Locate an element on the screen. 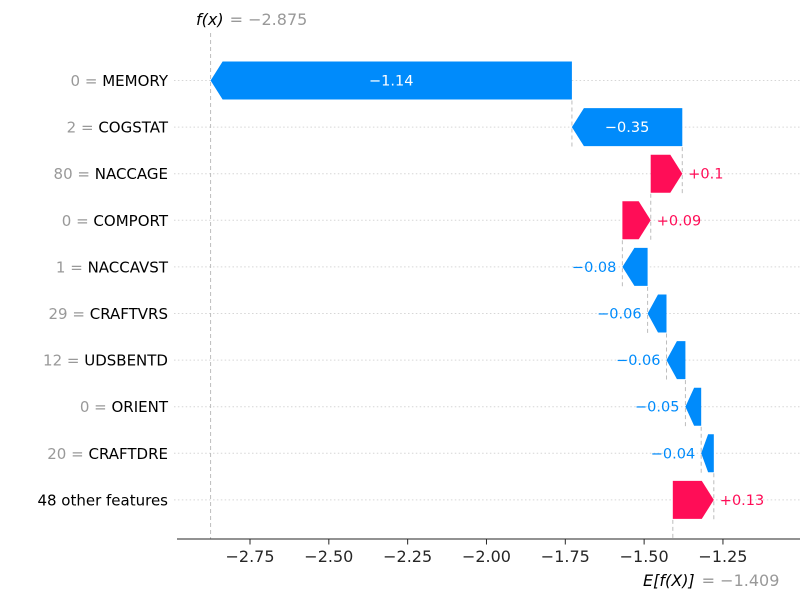 This screenshot has width=806, height=600. bar-value-label: −0.08 is located at coordinates (594, 268).